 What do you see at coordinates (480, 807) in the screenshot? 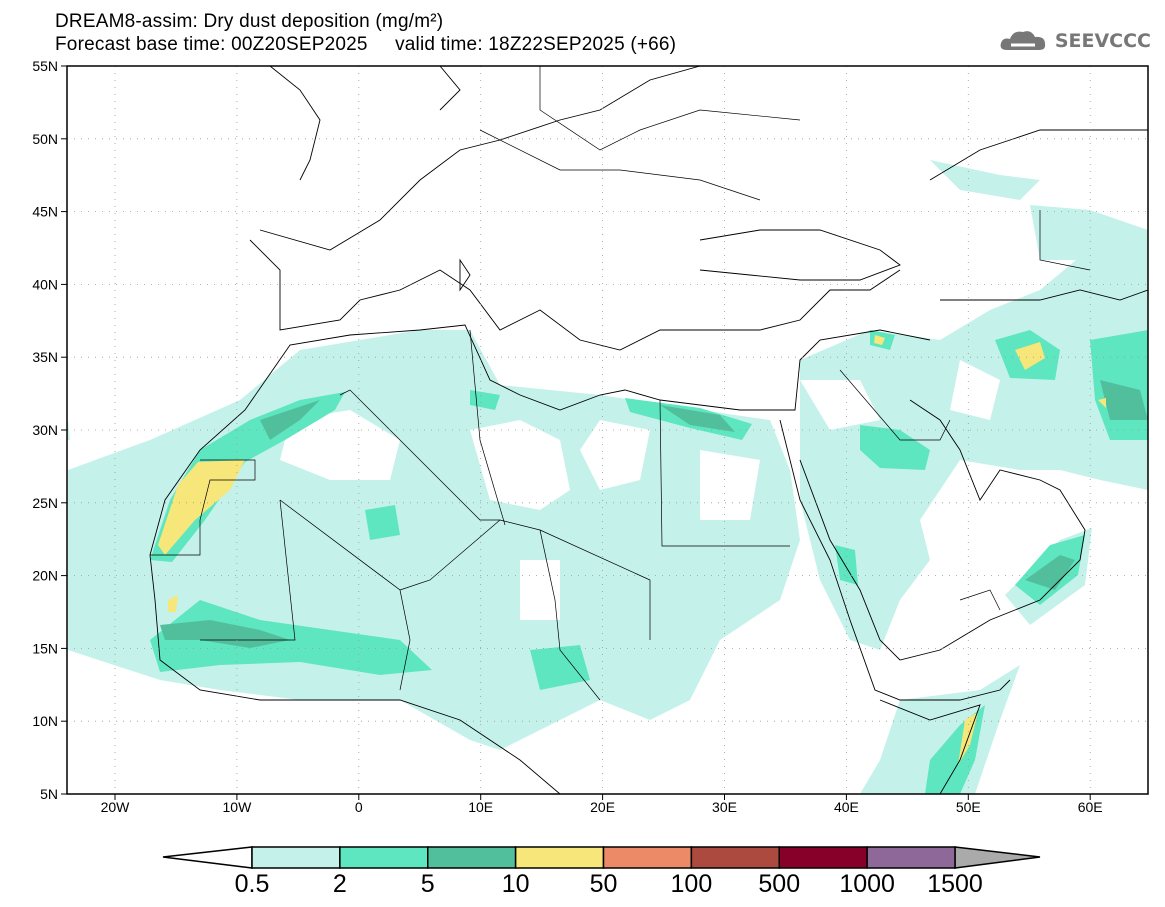
I see `lon-label: 10E` at bounding box center [480, 807].